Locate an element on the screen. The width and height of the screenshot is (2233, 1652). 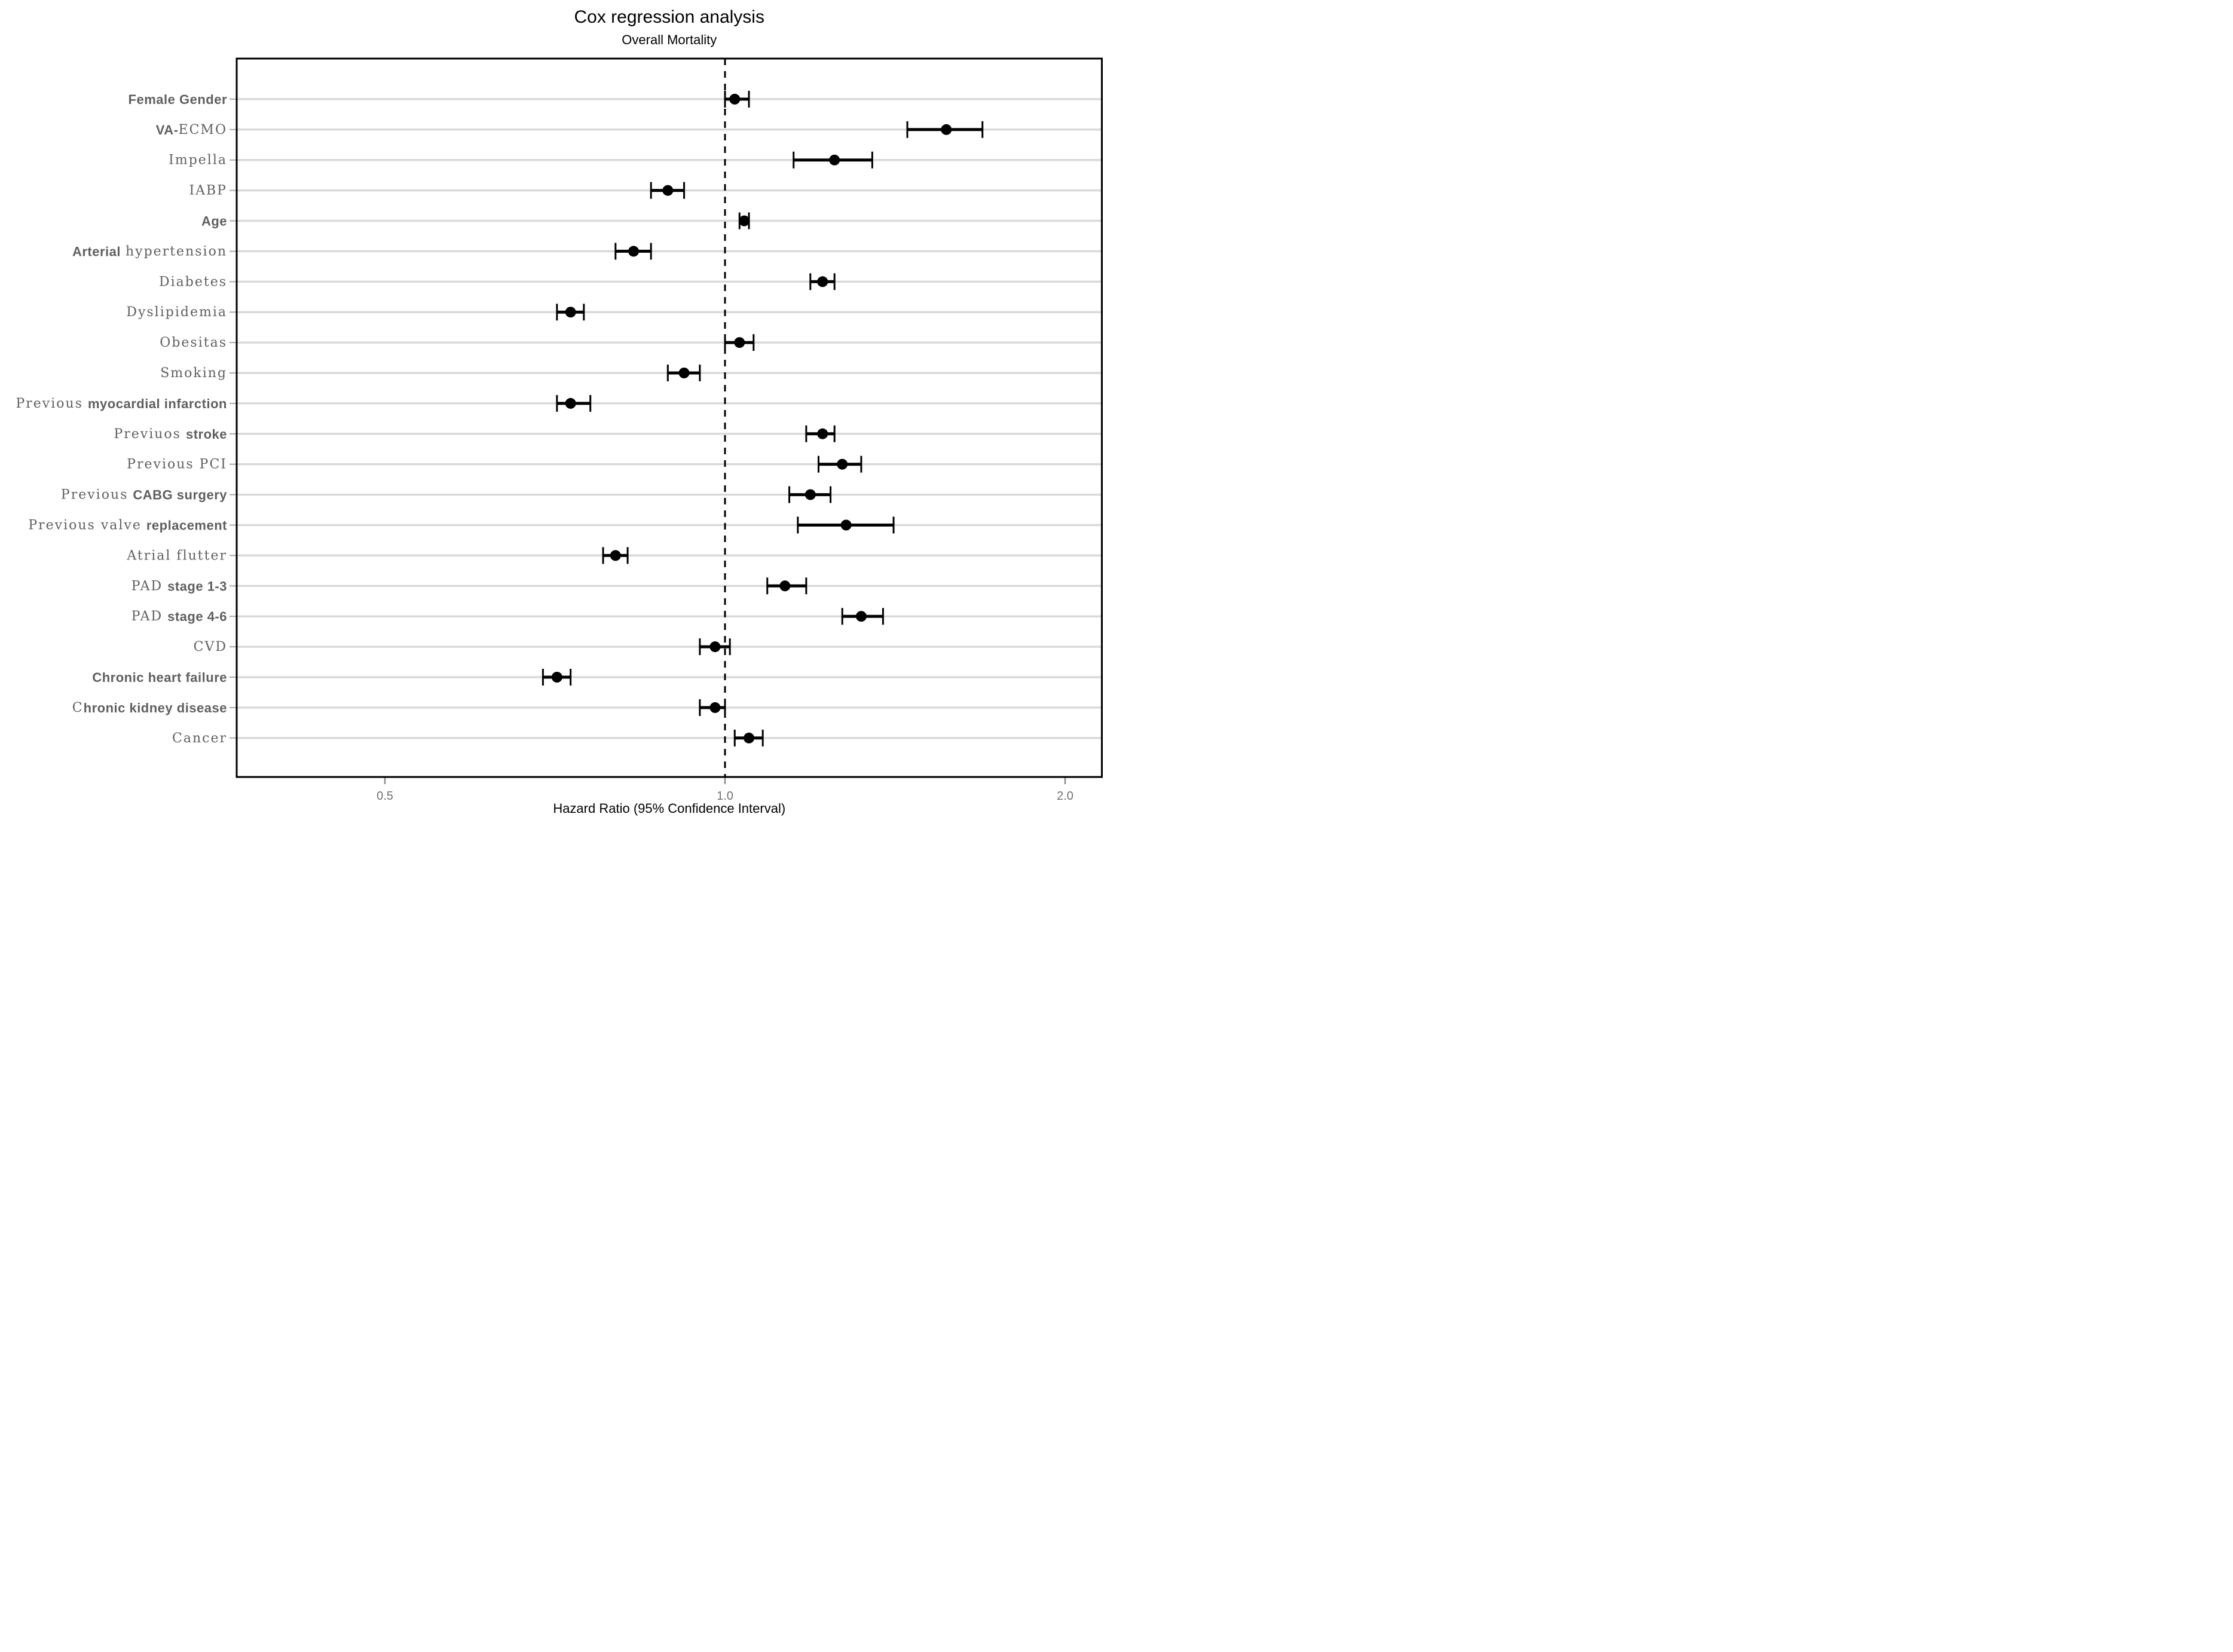
forest-row-cvd is located at coordinates (715, 647).